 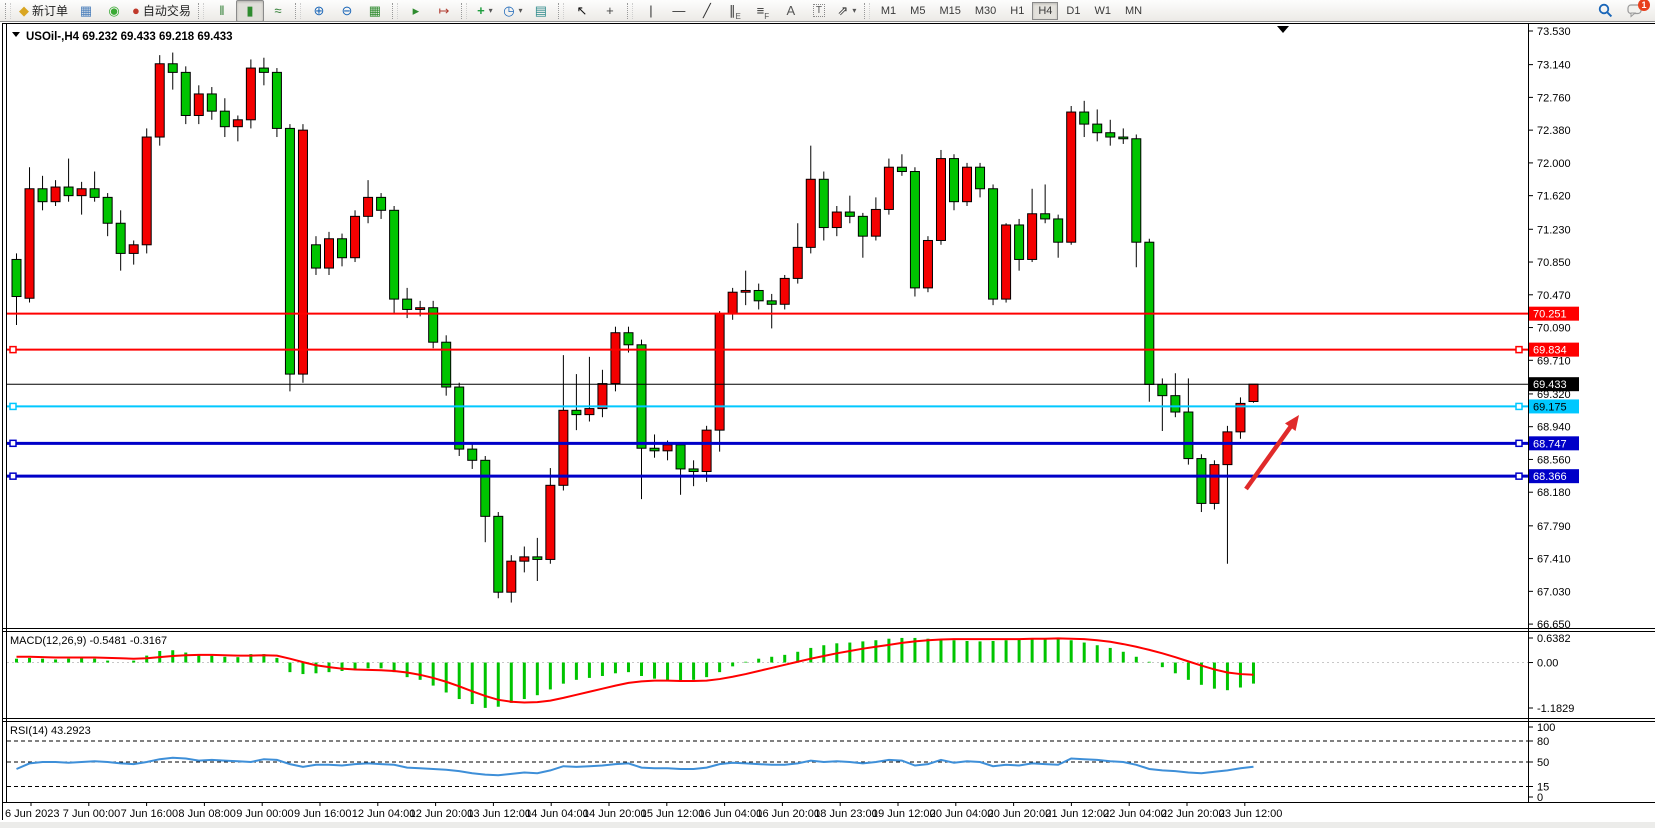 What do you see at coordinates (1270, 456) in the screenshot?
I see `trend-arrow-shaft` at bounding box center [1270, 456].